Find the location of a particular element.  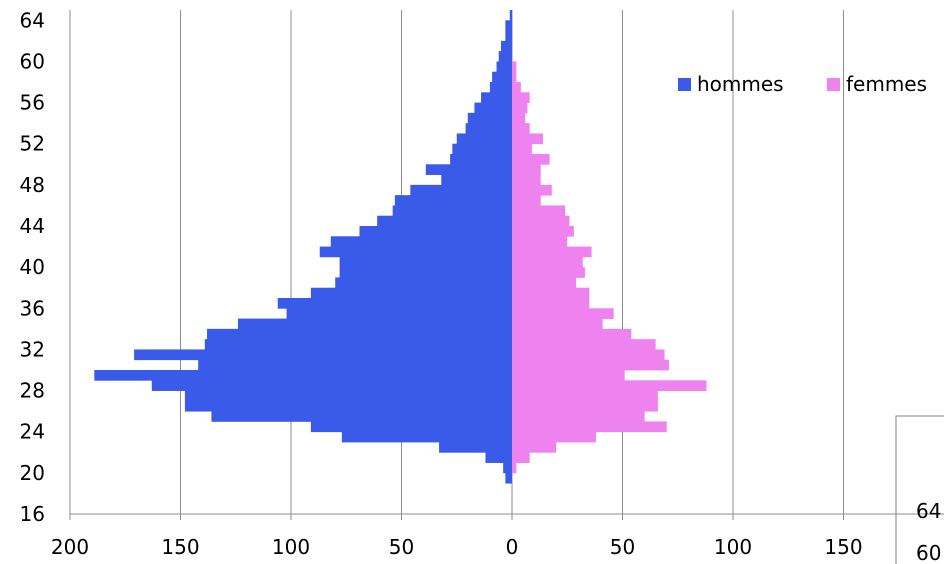

x-tick-labels: 200 150 100 50 0 50 100 150 is located at coordinates (457, 547).